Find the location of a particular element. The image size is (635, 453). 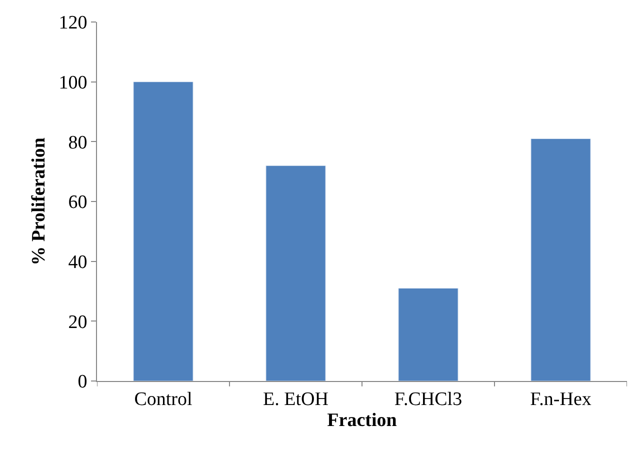

y-tick-label: 0 is located at coordinates (83, 382).